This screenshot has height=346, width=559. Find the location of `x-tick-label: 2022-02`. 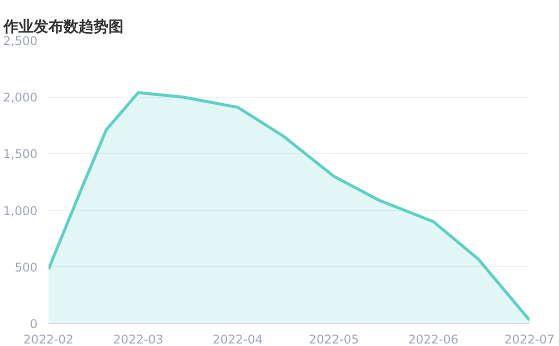

x-tick-label: 2022-02 is located at coordinates (48, 339).